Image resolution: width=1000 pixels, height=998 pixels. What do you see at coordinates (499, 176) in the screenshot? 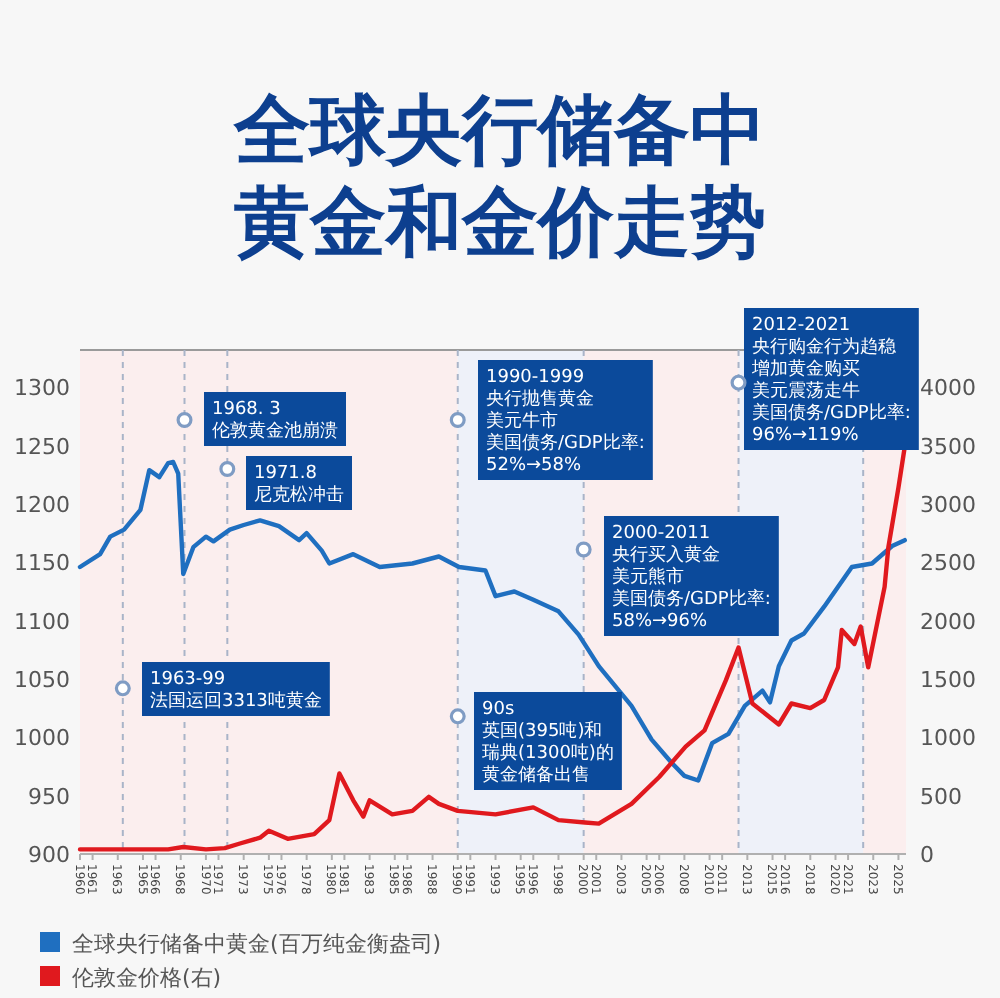
I see `chart-title: 全球央行储备中黄金和金价走势` at bounding box center [499, 176].